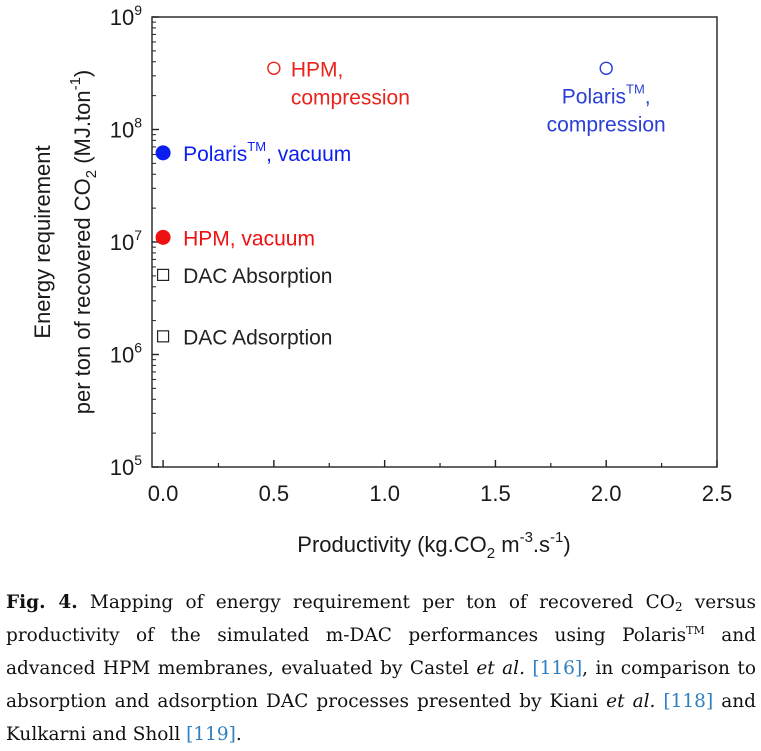 This screenshot has height=751, width=761. What do you see at coordinates (684, 701) in the screenshot?
I see `caption-ref-118: [118]` at bounding box center [684, 701].